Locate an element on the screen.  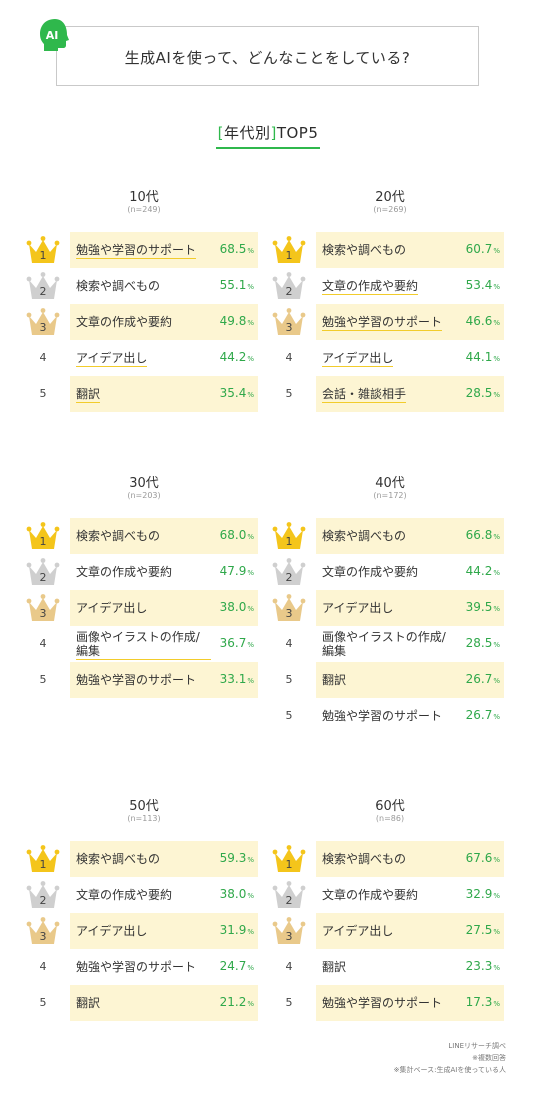
percentage-value: 24.7% is located at coordinates (237, 966).